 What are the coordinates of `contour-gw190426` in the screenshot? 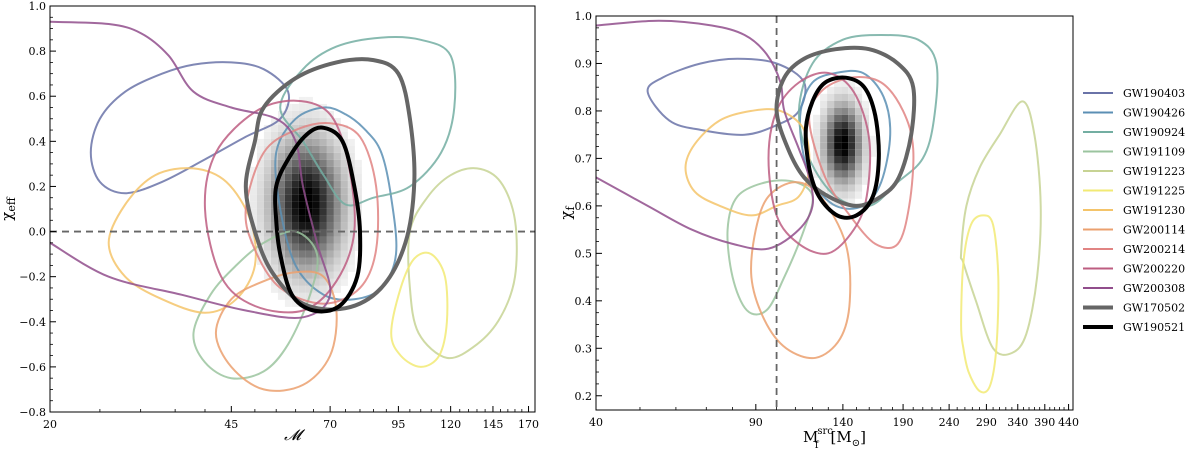 It's located at (336, 203).